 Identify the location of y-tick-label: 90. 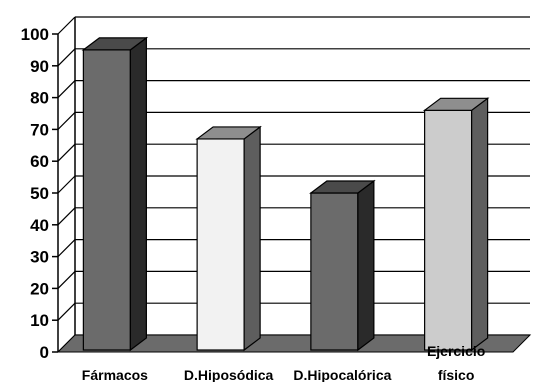
(39, 66).